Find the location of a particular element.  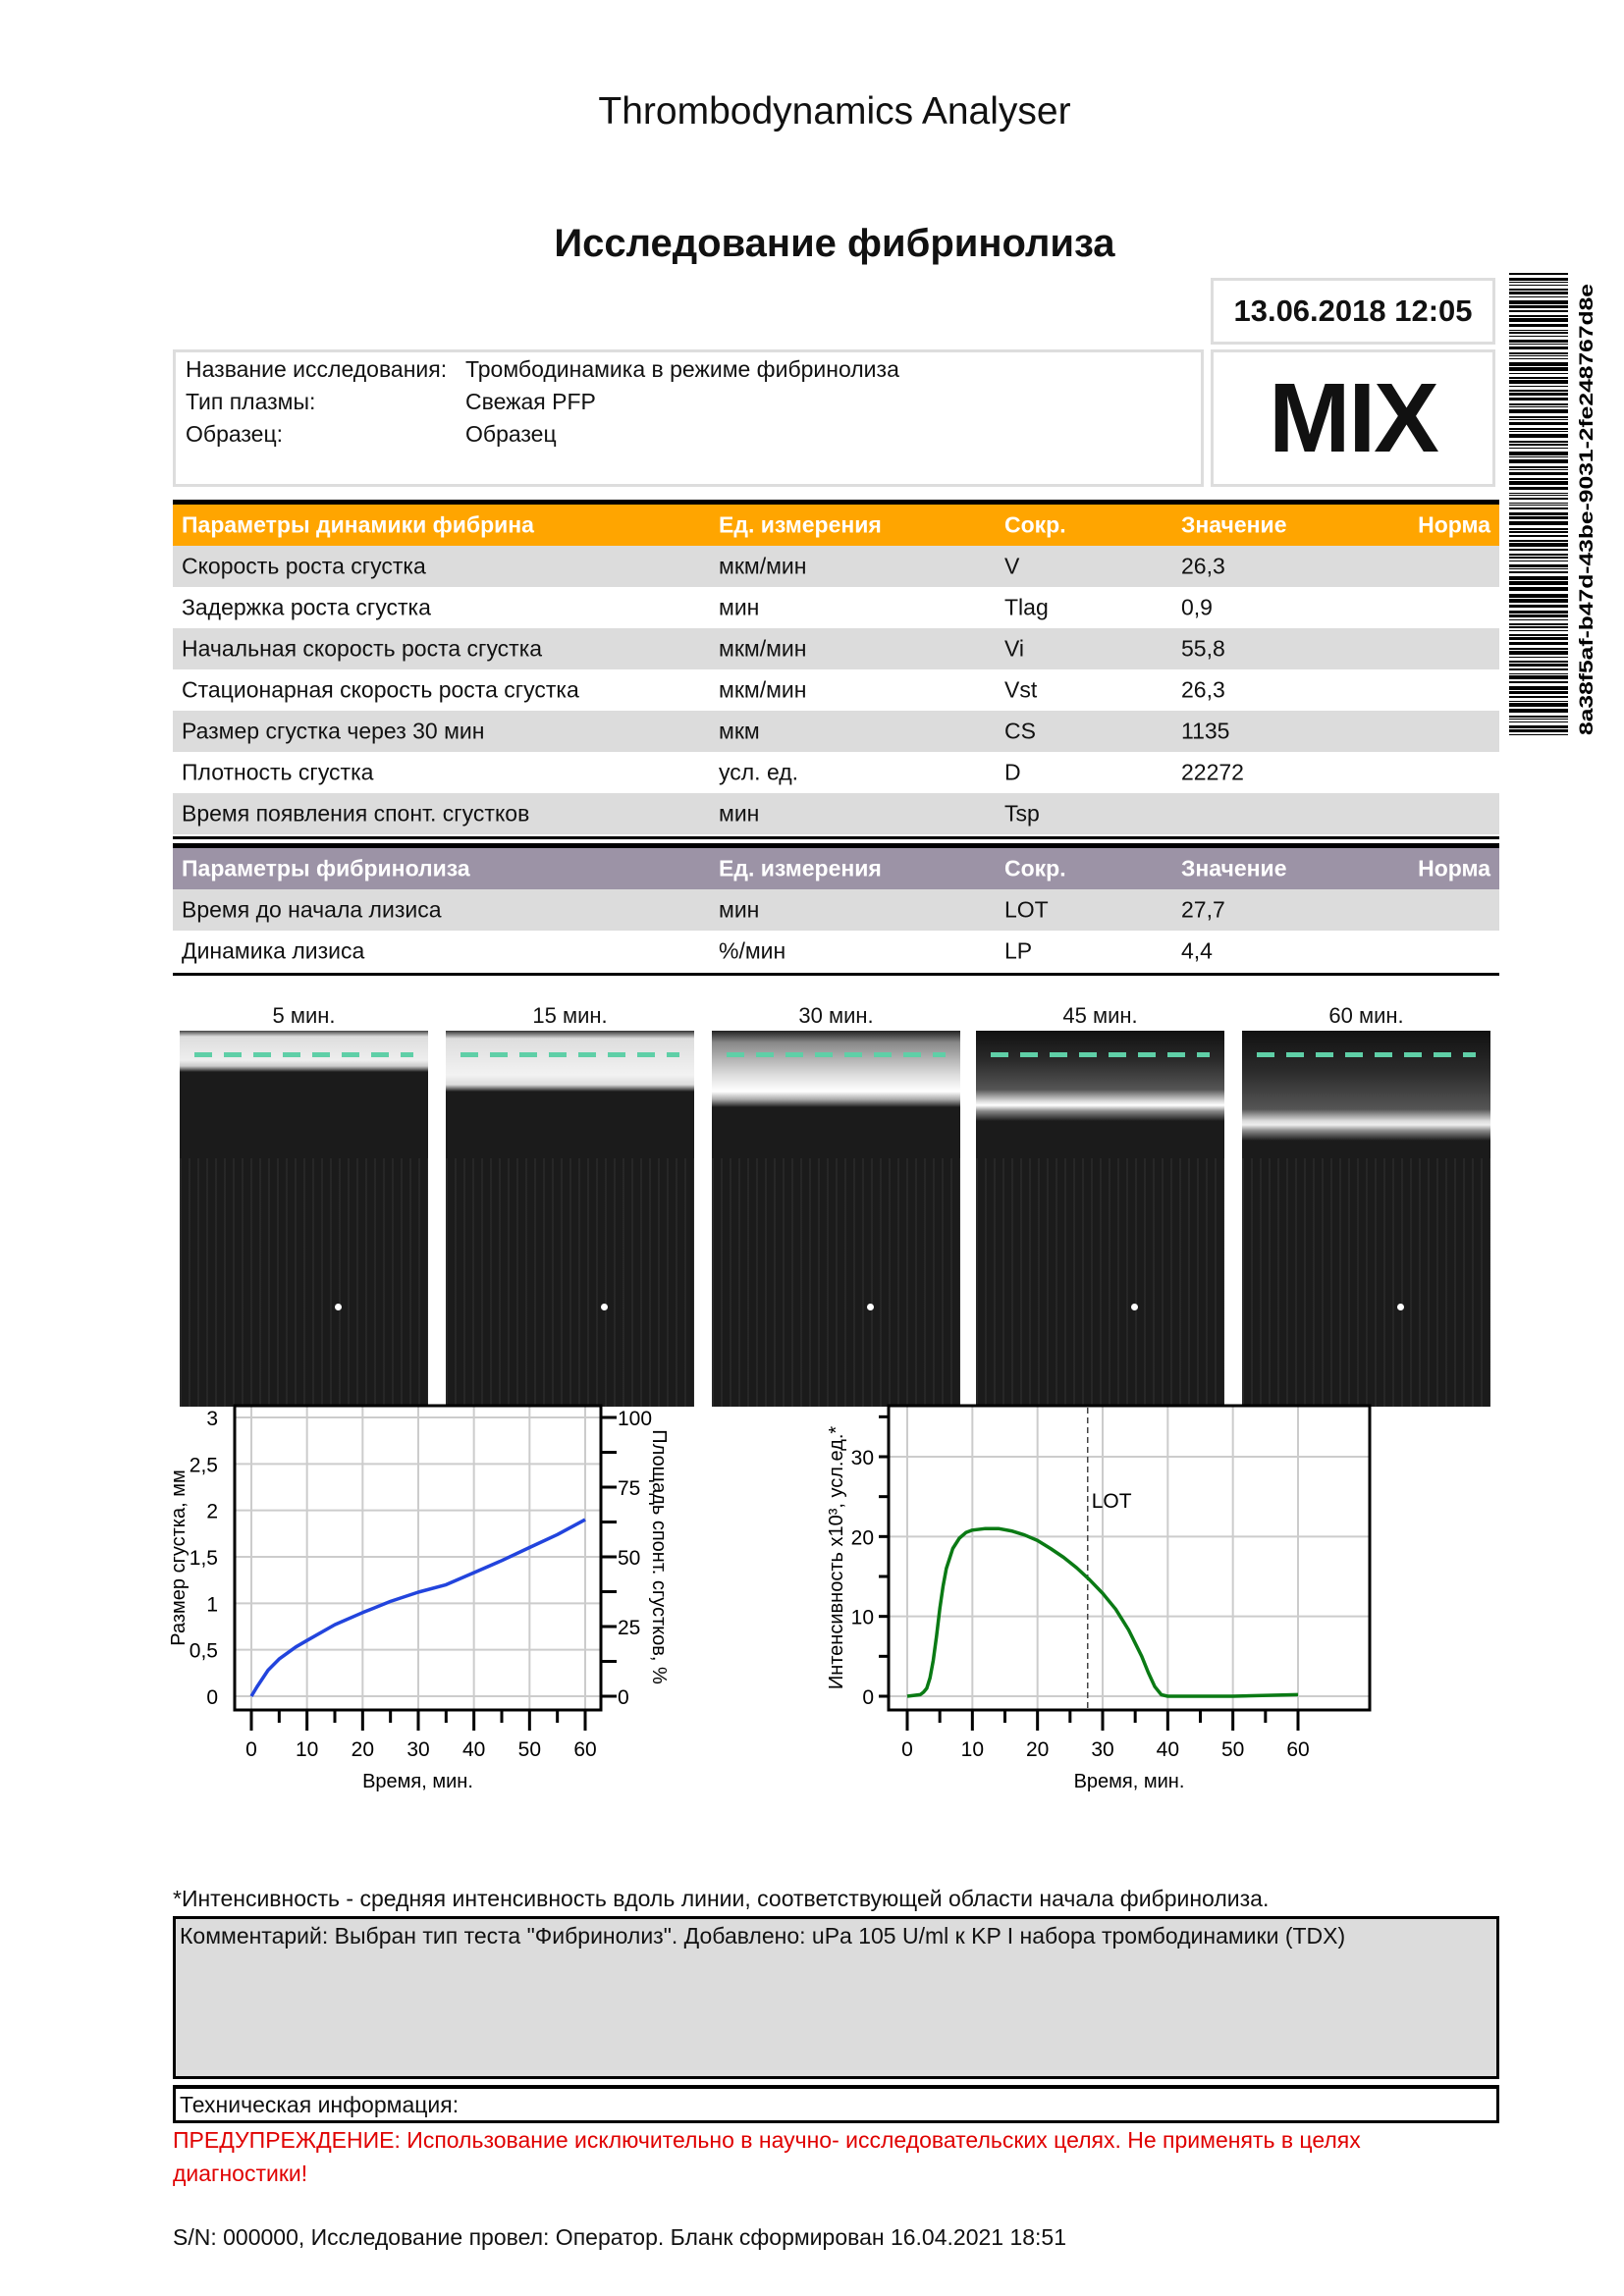

info-value: Образец is located at coordinates (511, 434).